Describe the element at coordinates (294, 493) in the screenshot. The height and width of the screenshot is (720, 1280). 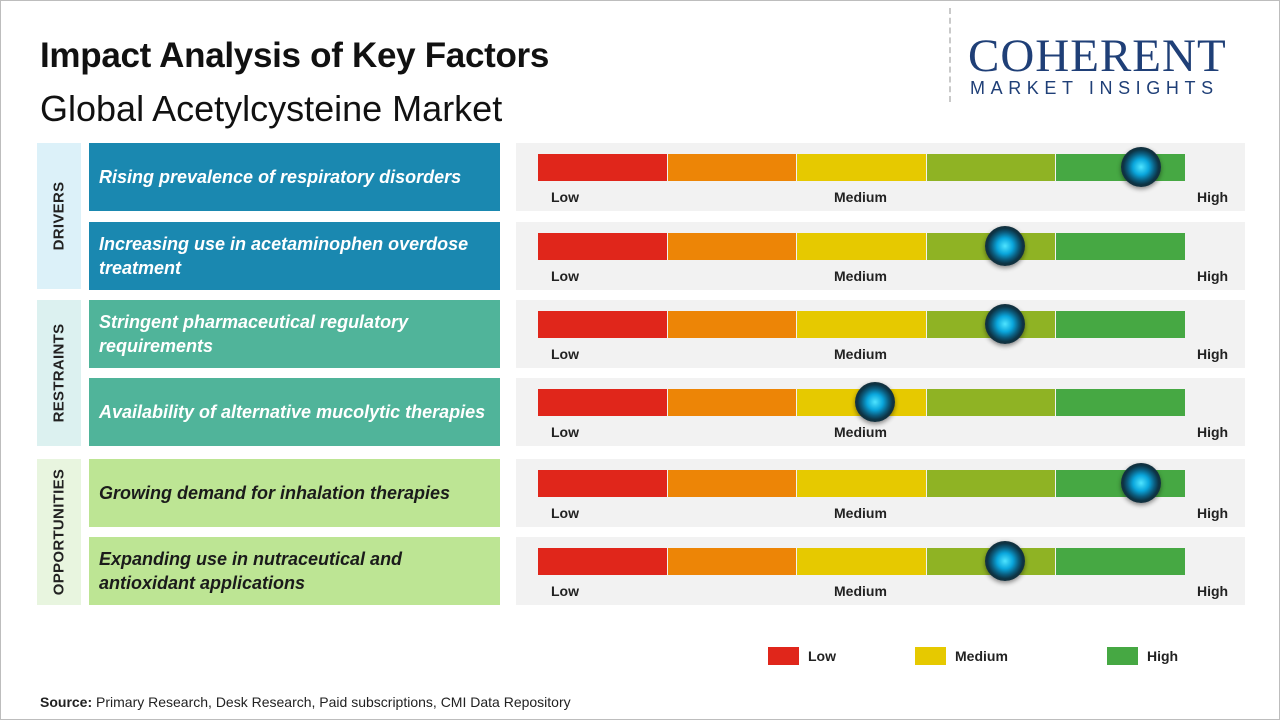
I see `factor-label: Growing demand for inhalation therapies` at that location.